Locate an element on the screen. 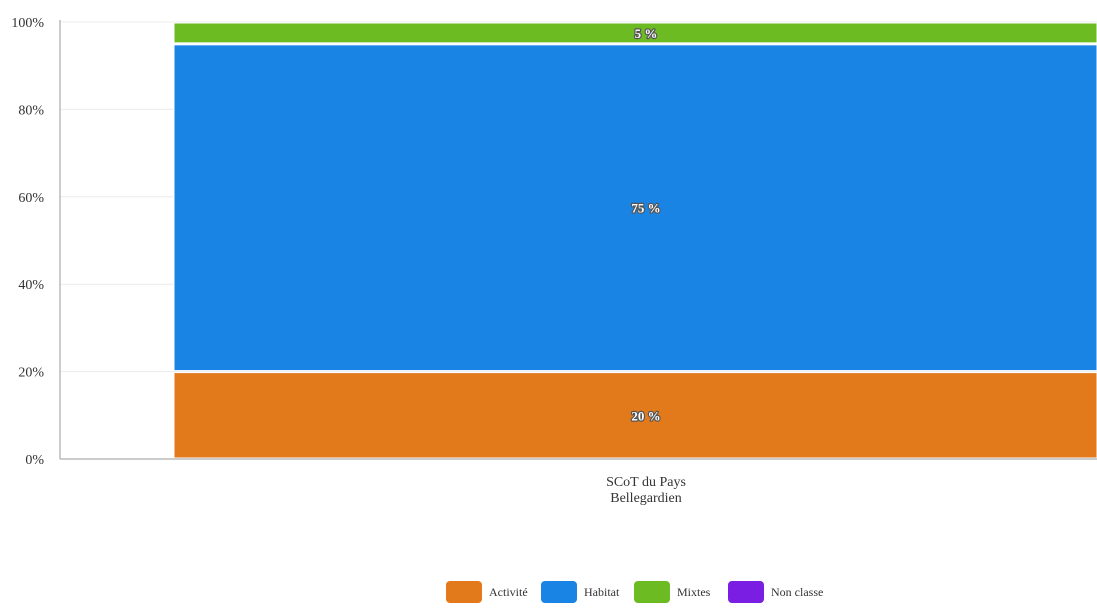  y-tick-label: 40% is located at coordinates (31, 285).